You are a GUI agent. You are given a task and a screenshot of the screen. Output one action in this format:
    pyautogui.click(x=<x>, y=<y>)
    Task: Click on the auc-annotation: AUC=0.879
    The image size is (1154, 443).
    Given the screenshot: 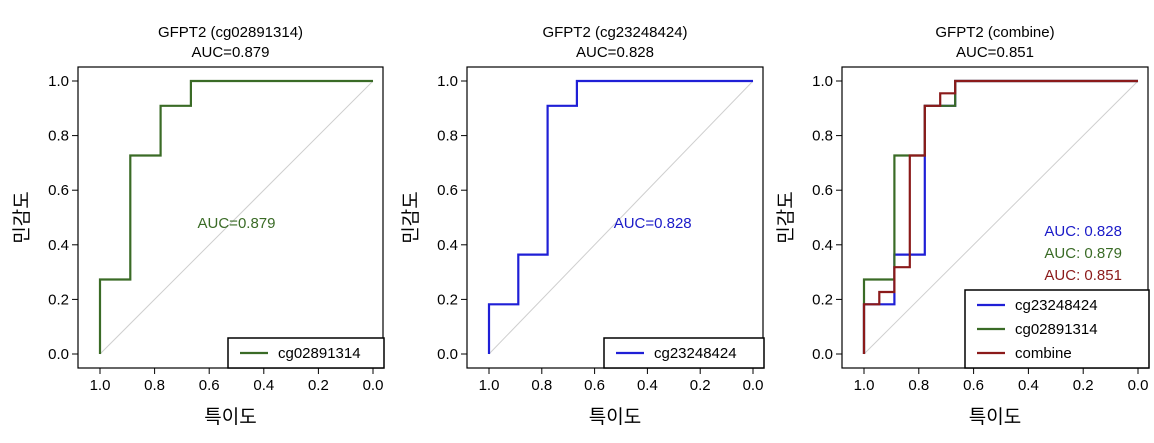 What is the action you would take?
    pyautogui.click(x=237, y=223)
    